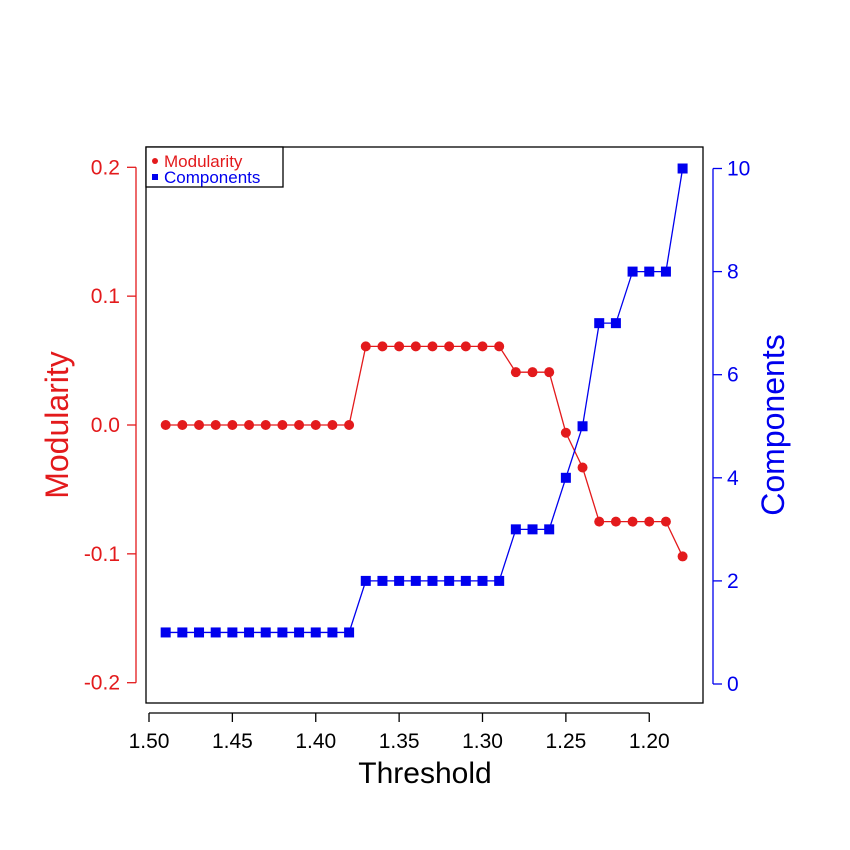 Image resolution: width=850 pixels, height=850 pixels. I want to click on y-right-tick-label: 4, so click(733, 478).